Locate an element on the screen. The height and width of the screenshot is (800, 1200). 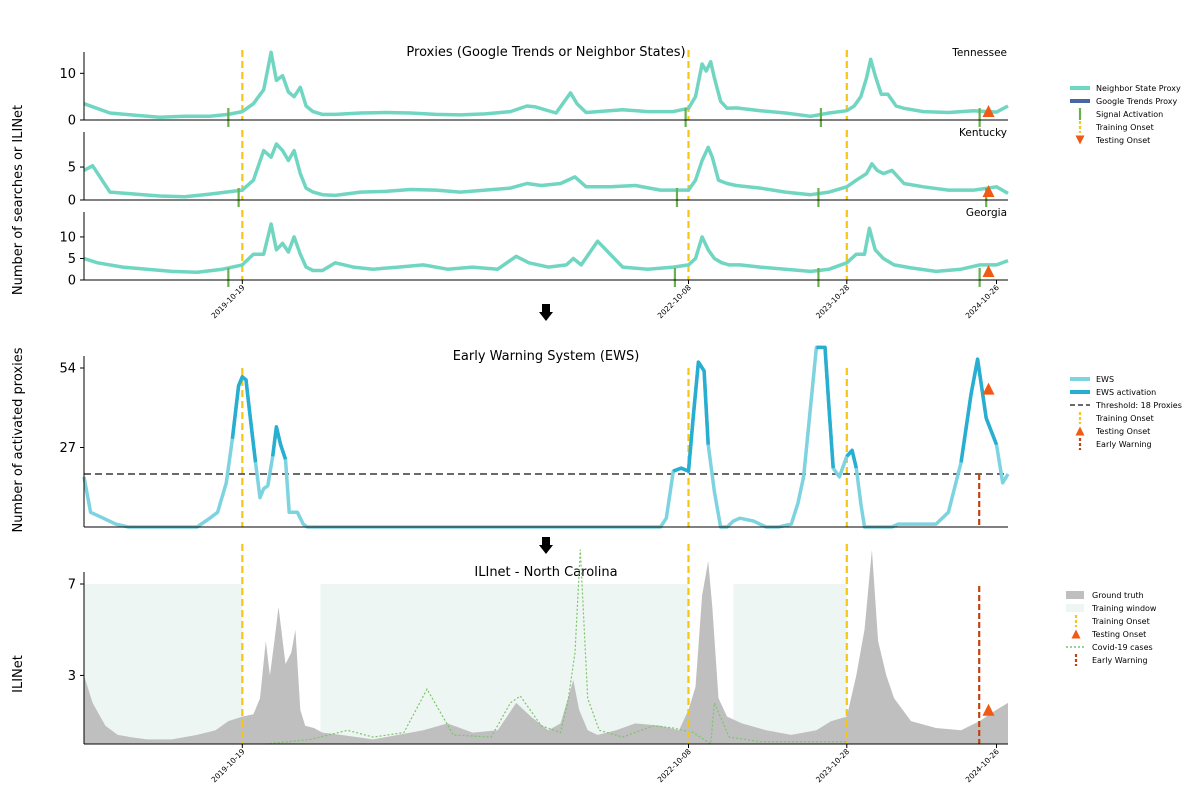
legend-label: Google Trends Proxy is located at coordinates (1137, 101).